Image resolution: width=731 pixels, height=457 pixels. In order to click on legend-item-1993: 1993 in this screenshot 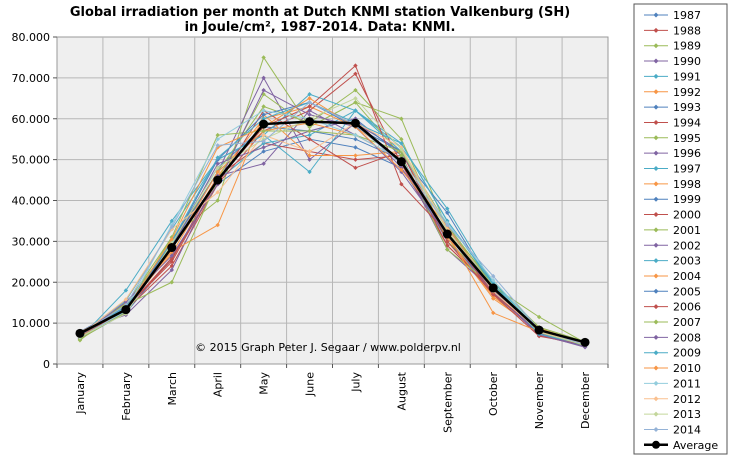, I will do `click(672, 107)`.